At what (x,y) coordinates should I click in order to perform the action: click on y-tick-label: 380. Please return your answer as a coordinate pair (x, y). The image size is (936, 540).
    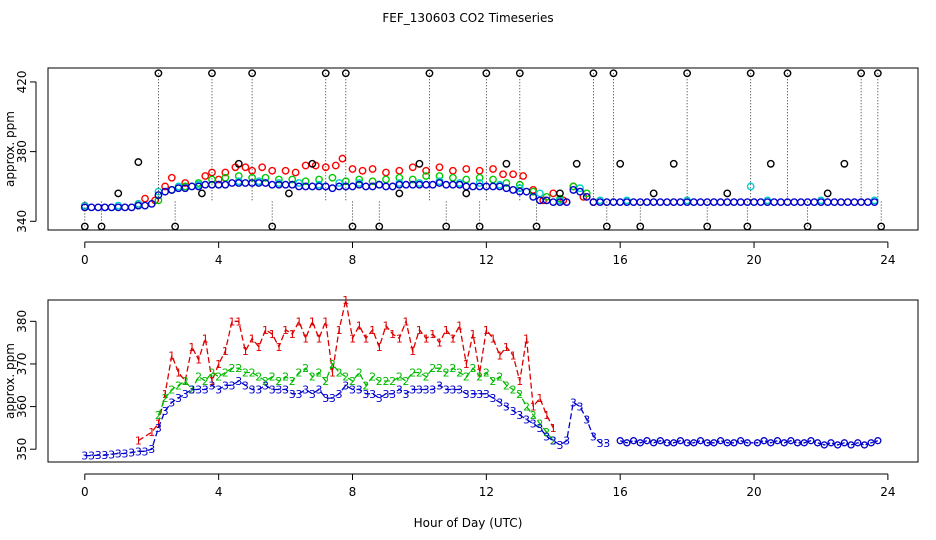
    Looking at the image, I should click on (22, 321).